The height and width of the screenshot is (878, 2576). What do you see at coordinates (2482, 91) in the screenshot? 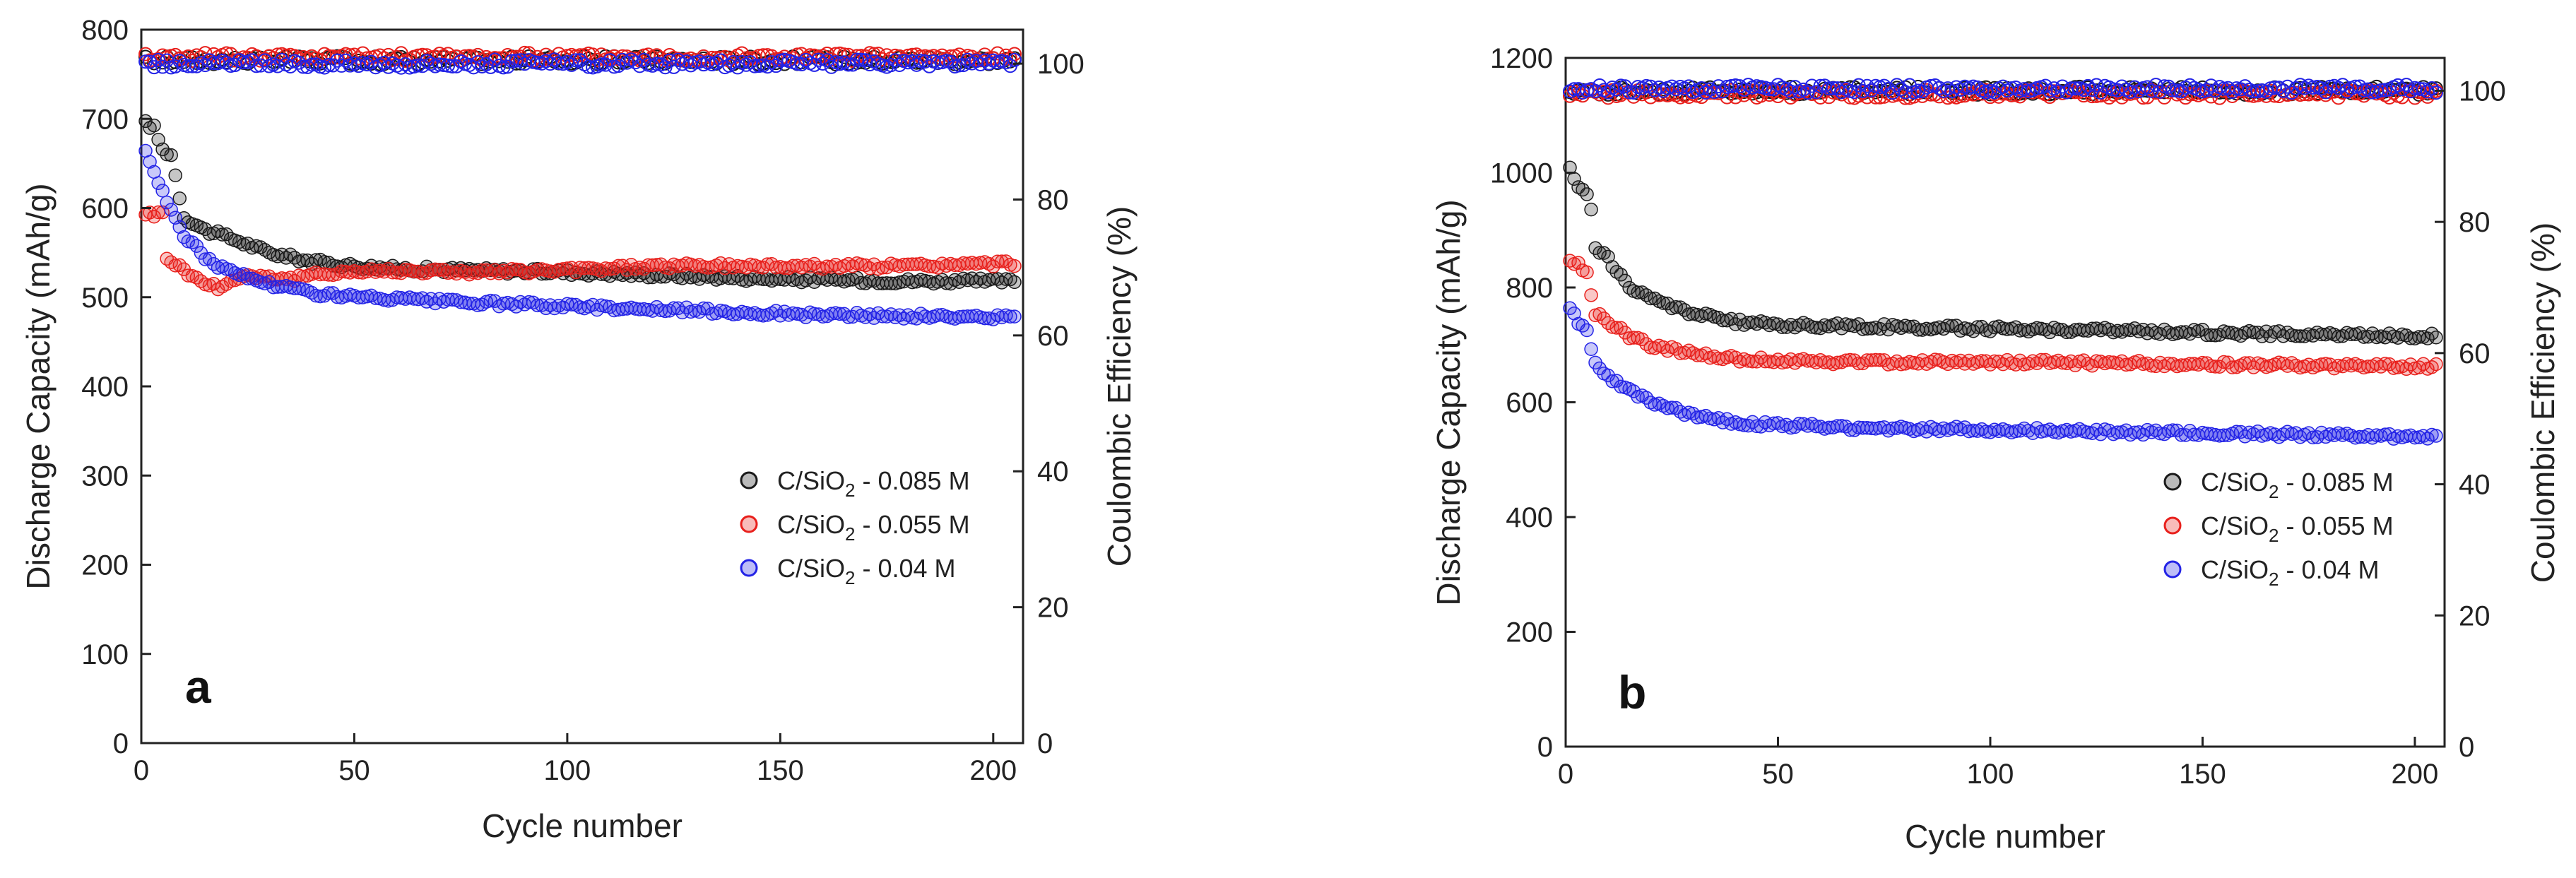
I see `y2-tick-label: 100` at bounding box center [2482, 91].